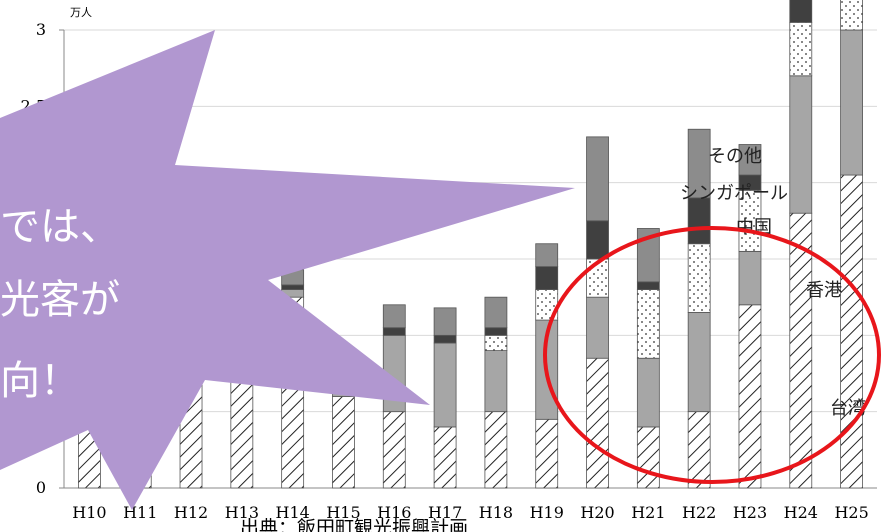  I want to click on callout-line-3: 向！, so click(40, 381).